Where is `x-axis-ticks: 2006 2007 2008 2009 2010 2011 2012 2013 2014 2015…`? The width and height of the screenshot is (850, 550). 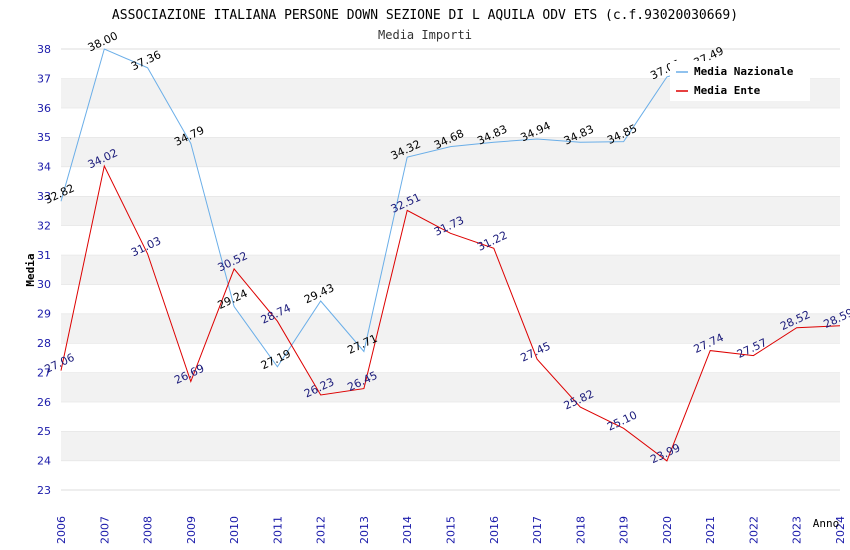 x-axis-ticks: 2006 2007 2008 2009 2010 2011 2012 2013 2014 2015… is located at coordinates (451, 530).